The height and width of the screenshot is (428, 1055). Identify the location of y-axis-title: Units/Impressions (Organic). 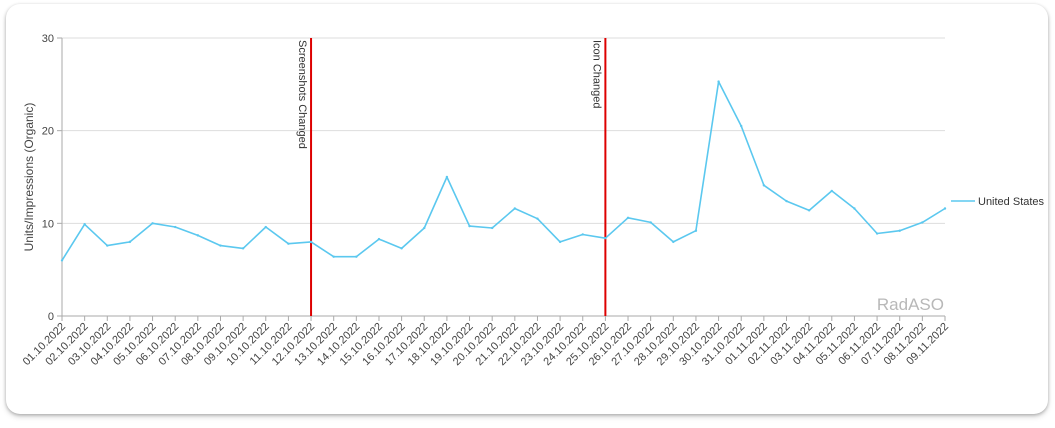
(29, 177).